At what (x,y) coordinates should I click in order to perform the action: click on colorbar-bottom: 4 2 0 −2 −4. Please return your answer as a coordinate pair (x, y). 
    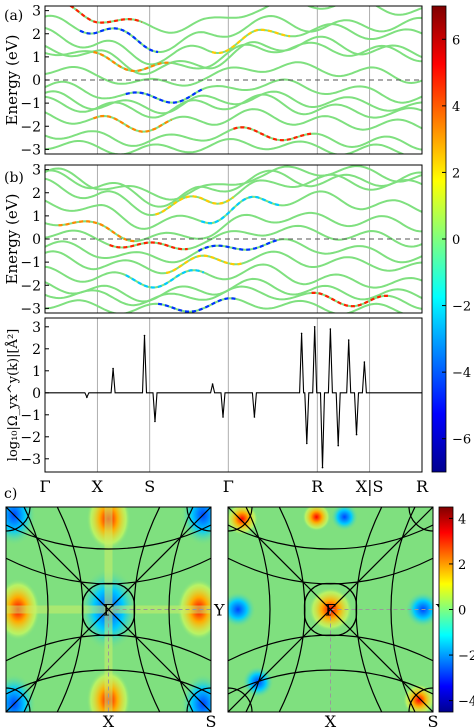
    Looking at the image, I should click on (456, 609).